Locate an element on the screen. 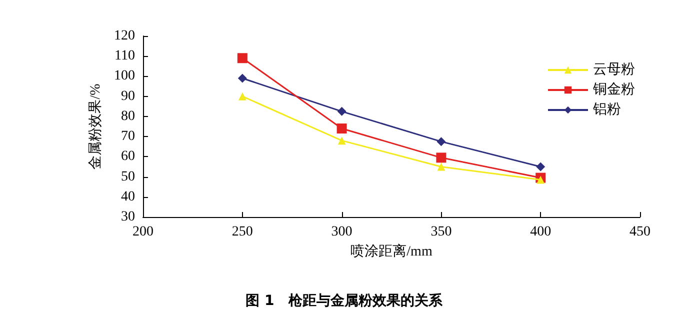  x-tick-label: 350 is located at coordinates (441, 232).